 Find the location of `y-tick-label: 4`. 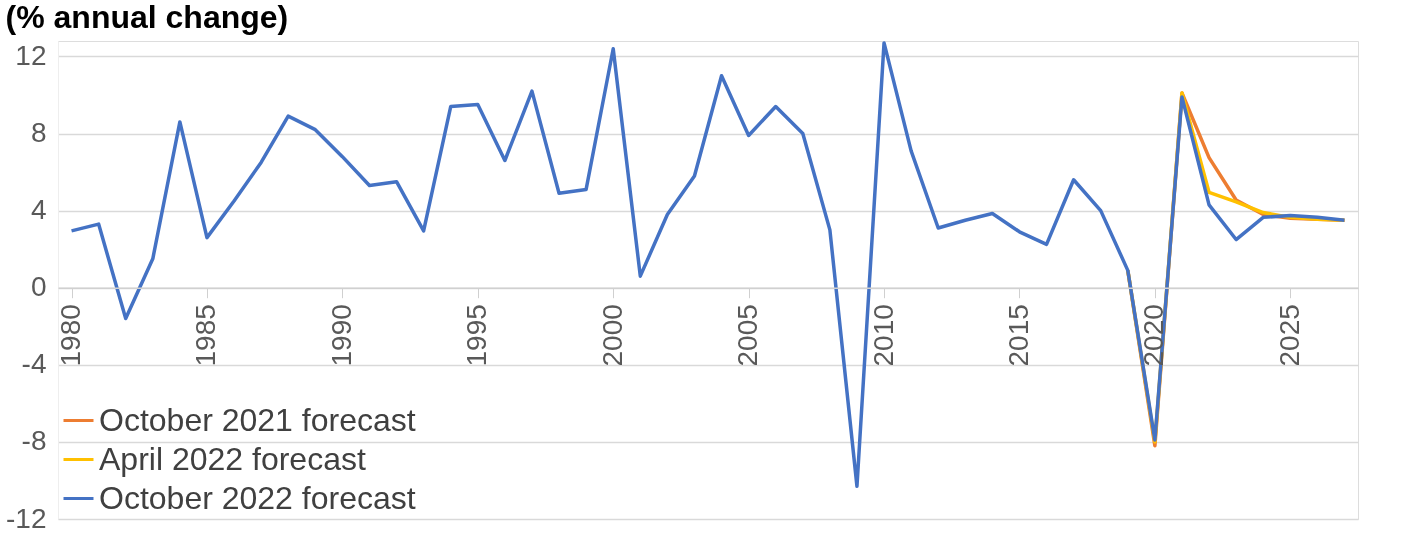

y-tick-label: 4 is located at coordinates (38, 210).